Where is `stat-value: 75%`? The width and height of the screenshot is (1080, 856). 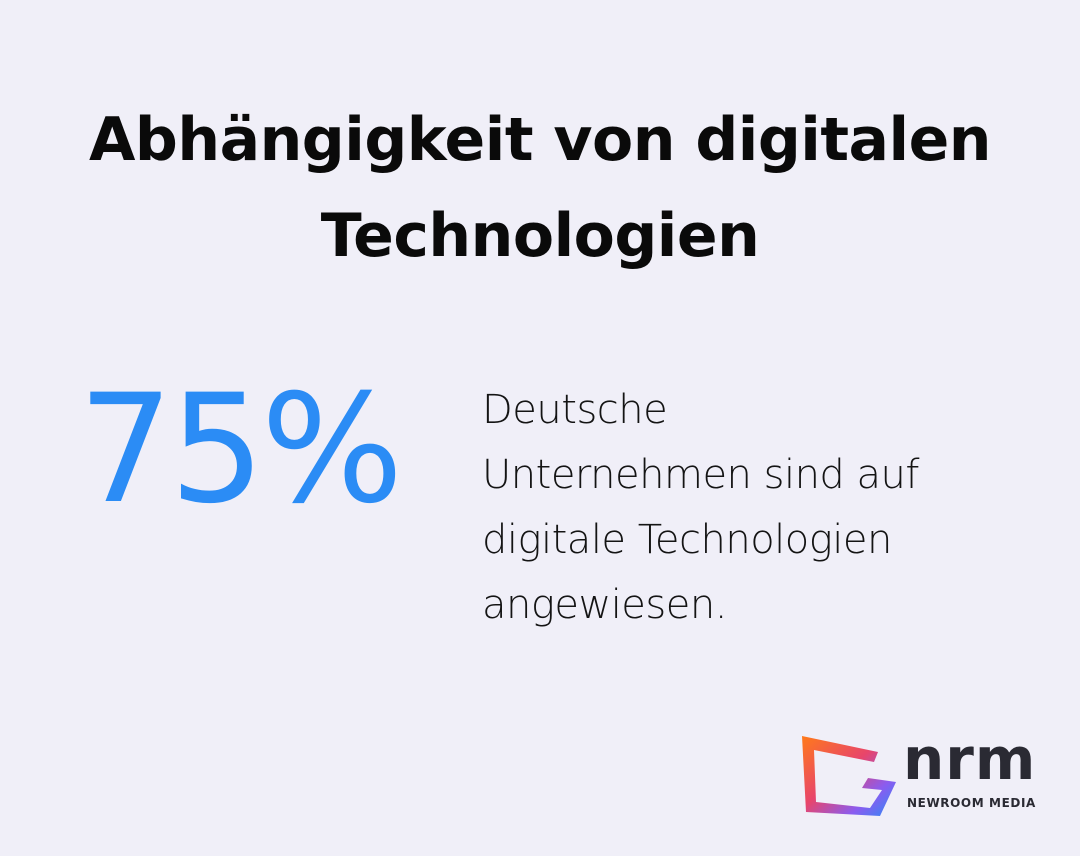
stat-value: 75% is located at coordinates (240, 450).